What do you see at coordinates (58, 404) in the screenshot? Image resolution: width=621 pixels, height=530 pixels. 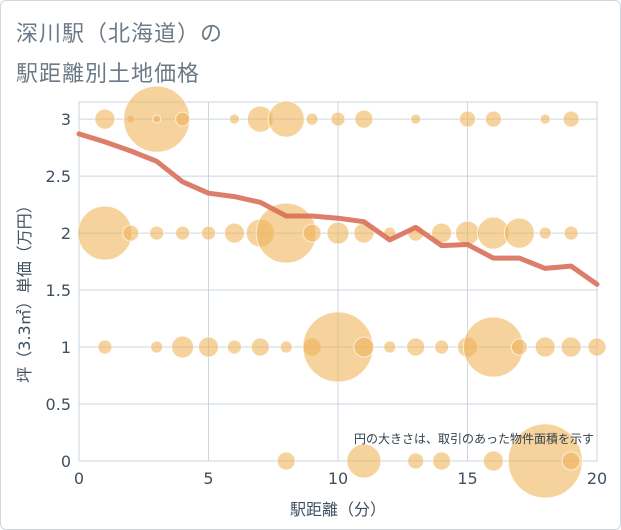 I see `y-tick-label: 0.5` at bounding box center [58, 404].